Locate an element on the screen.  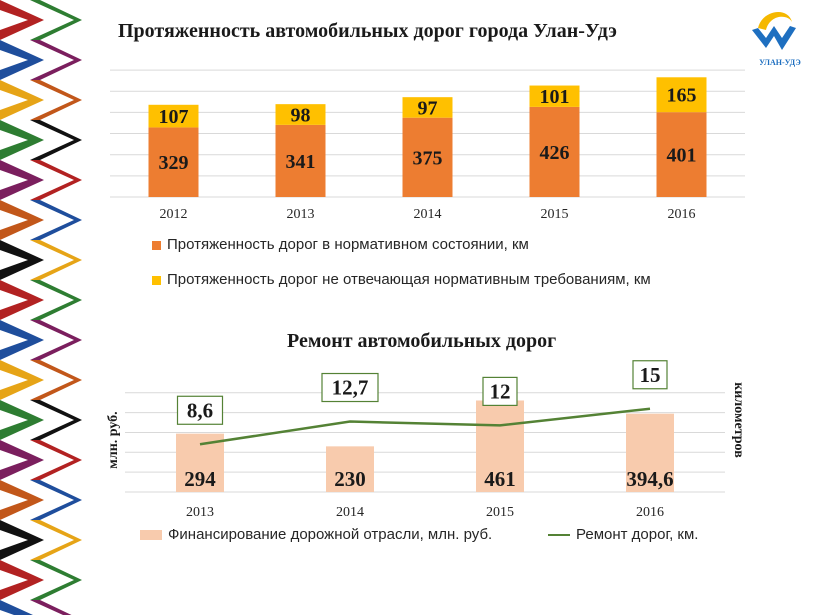
data-label: 394,6 is located at coordinates (649, 479).